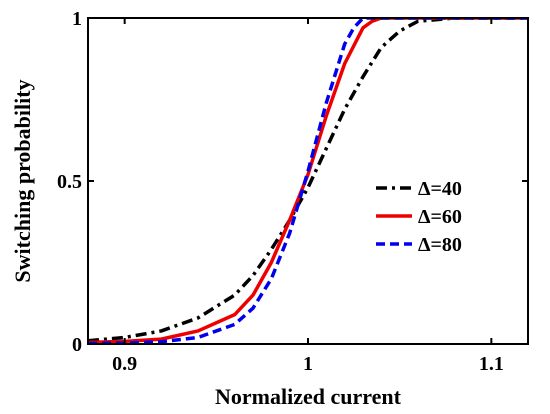 The height and width of the screenshot is (414, 550). What do you see at coordinates (491, 364) in the screenshot?
I see `x-tick-label: 1.1` at bounding box center [491, 364].